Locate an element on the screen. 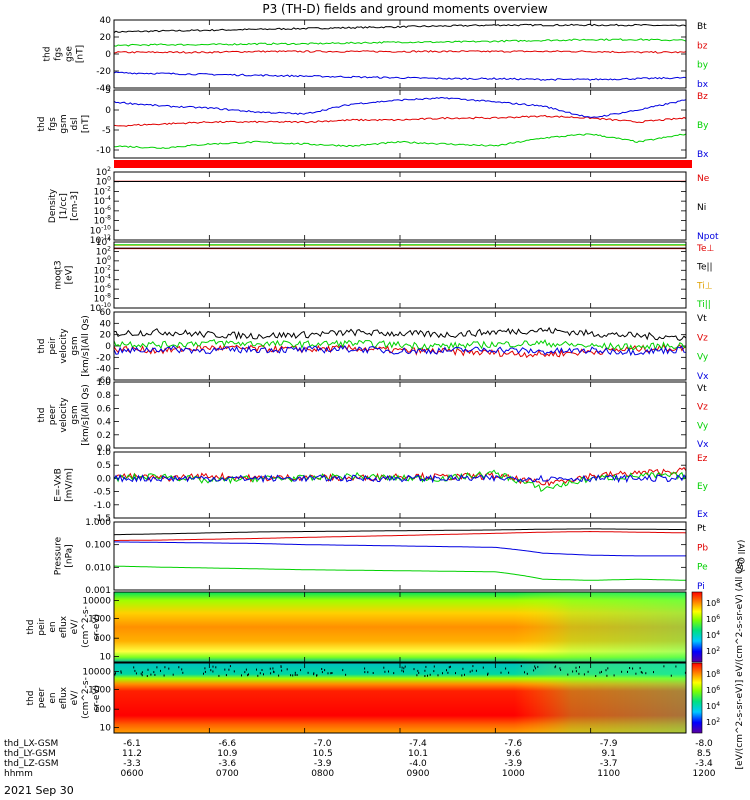 This screenshot has height=800, width=750. x-row-value-1-6: 8.5 is located at coordinates (704, 754).